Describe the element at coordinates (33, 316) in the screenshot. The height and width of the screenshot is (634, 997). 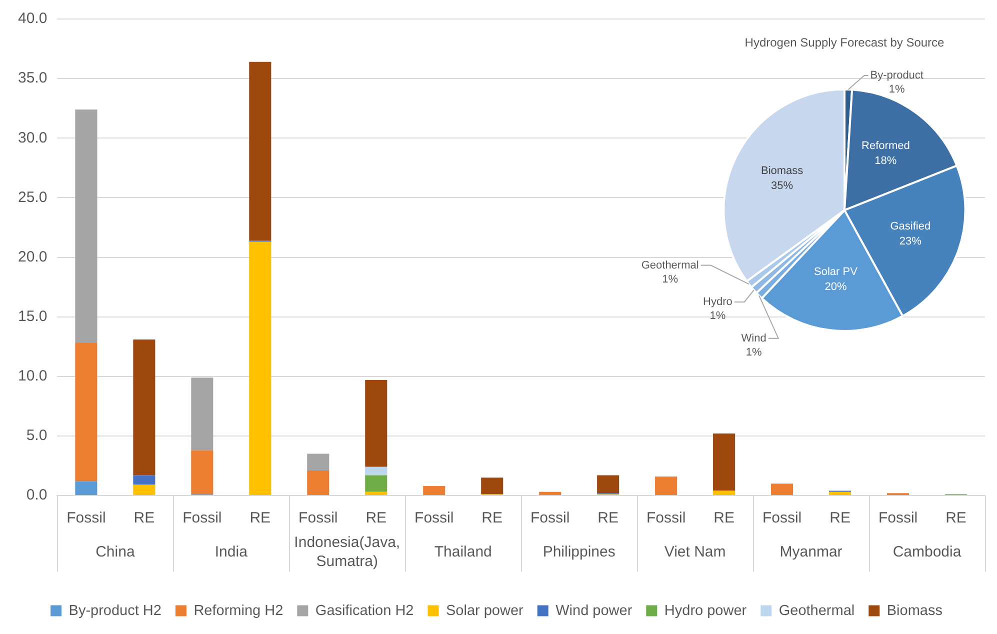
I see `y-tick-label: 15.0` at that location.